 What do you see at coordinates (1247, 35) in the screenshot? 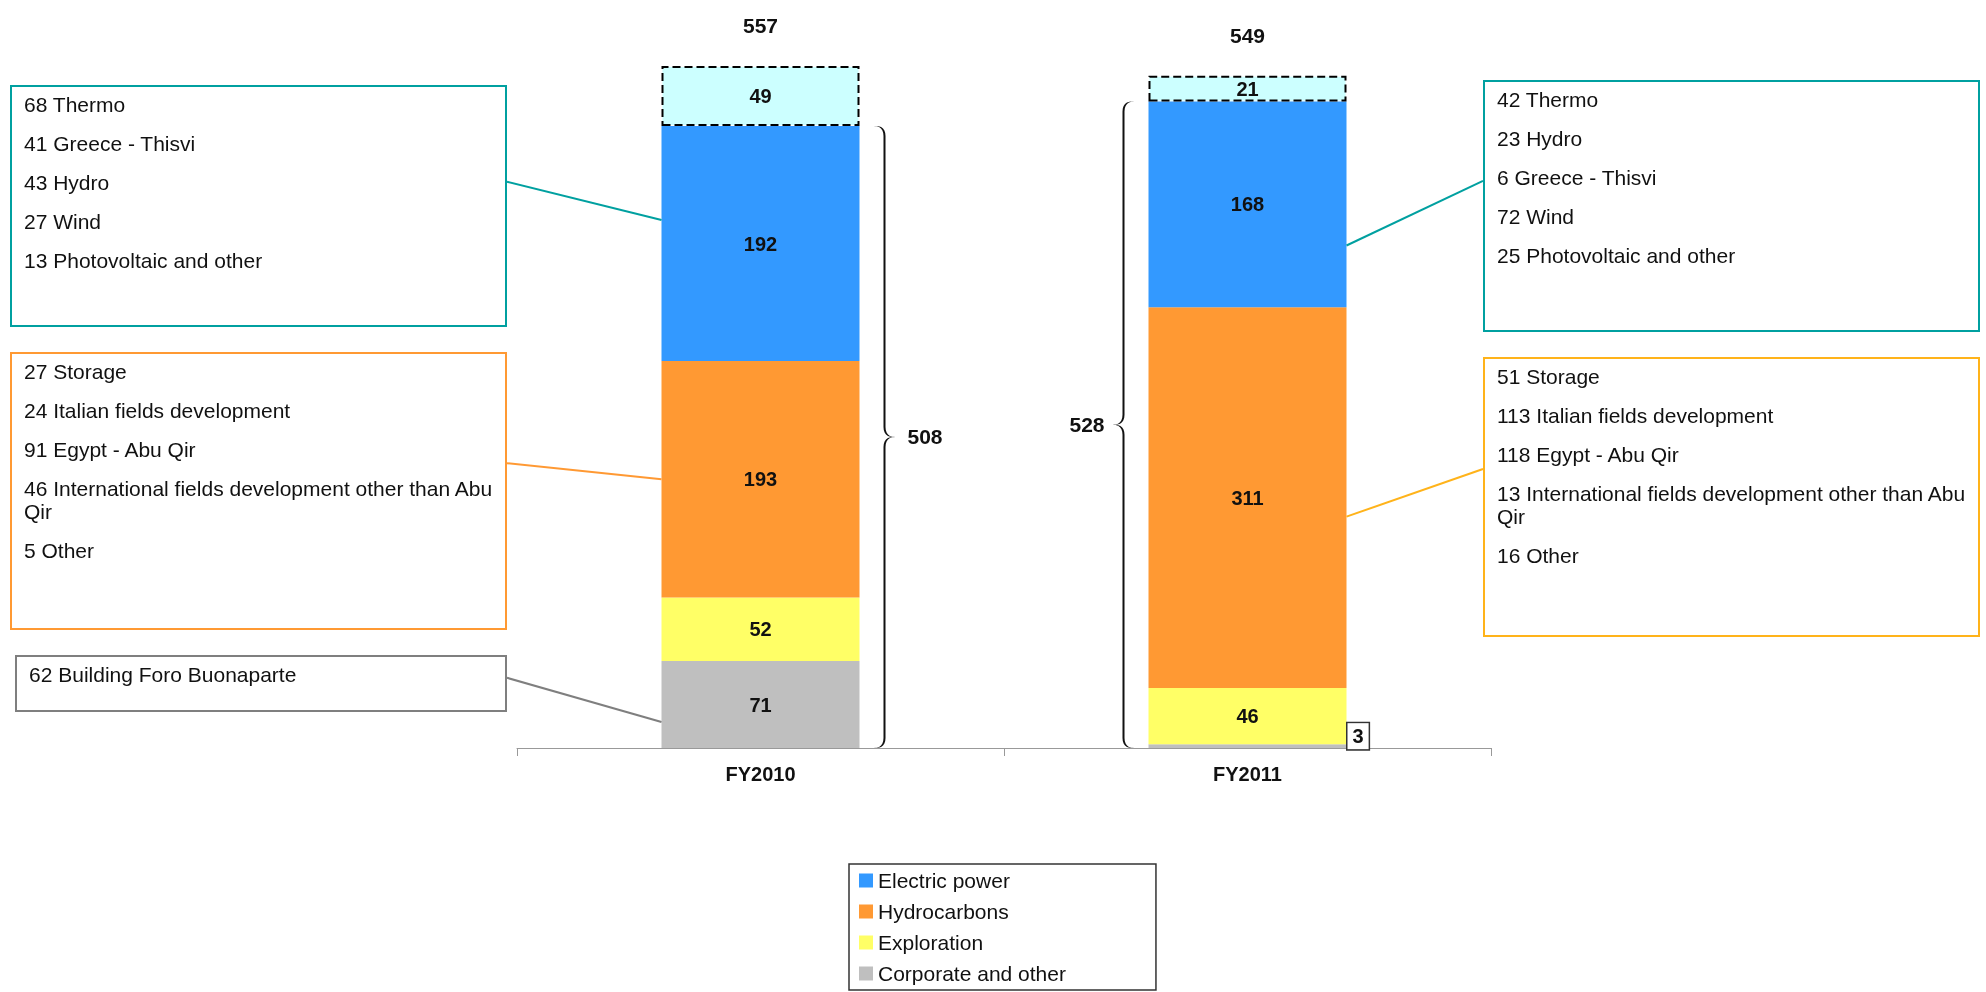
I see `total-label: 549` at bounding box center [1247, 35].